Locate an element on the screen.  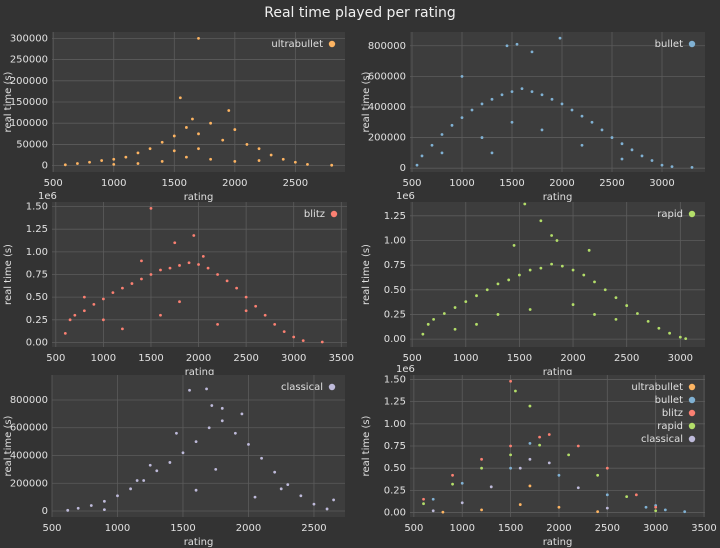
y-tick-label: 0 is located at coordinates (45, 511).